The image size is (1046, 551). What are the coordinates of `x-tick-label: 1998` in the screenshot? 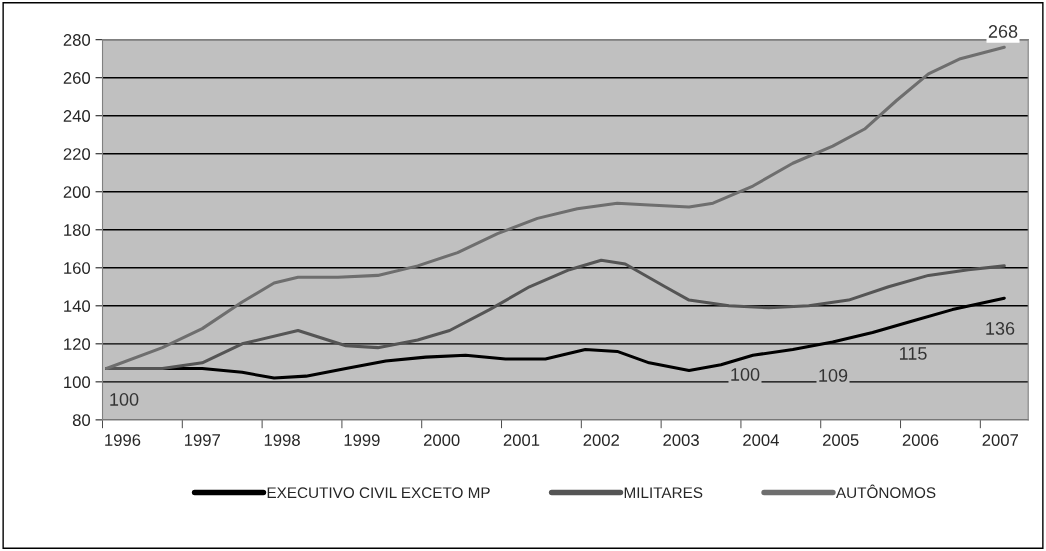 It's located at (282, 440).